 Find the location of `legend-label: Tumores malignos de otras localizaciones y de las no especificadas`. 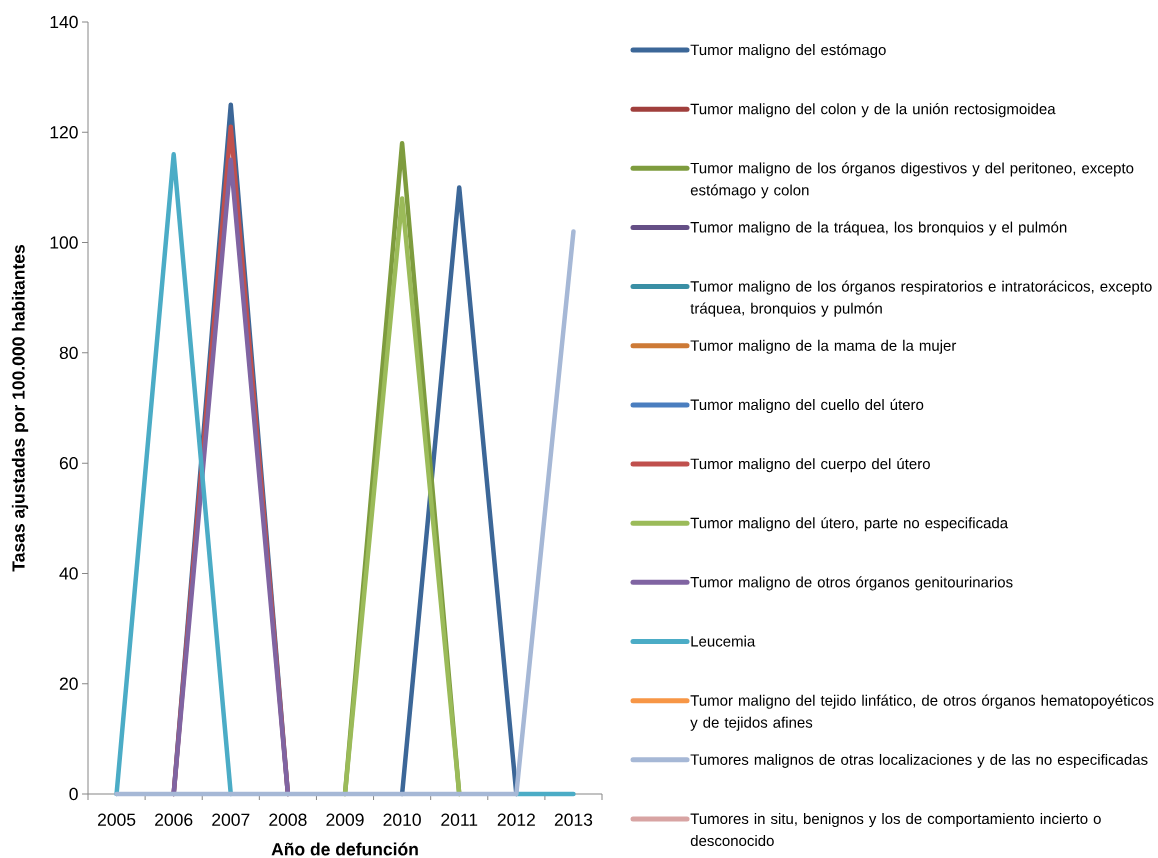

legend-label: Tumores malignos de otras localizaciones y de las no especificadas is located at coordinates (919, 760).